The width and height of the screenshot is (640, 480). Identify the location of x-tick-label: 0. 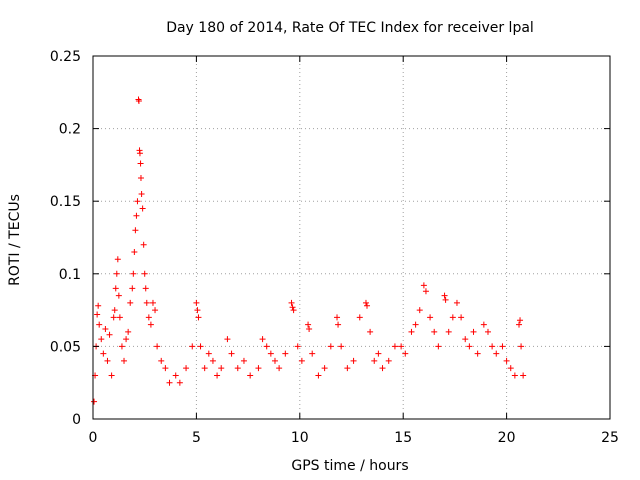
(93, 438).